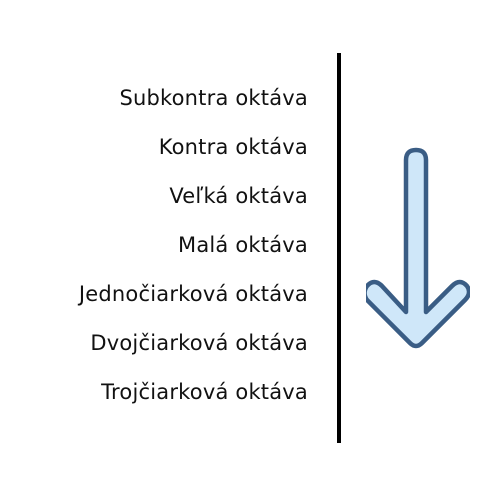 This screenshot has height=500, width=500. Describe the element at coordinates (418, 248) in the screenshot. I see `down-arrow-icon` at that location.